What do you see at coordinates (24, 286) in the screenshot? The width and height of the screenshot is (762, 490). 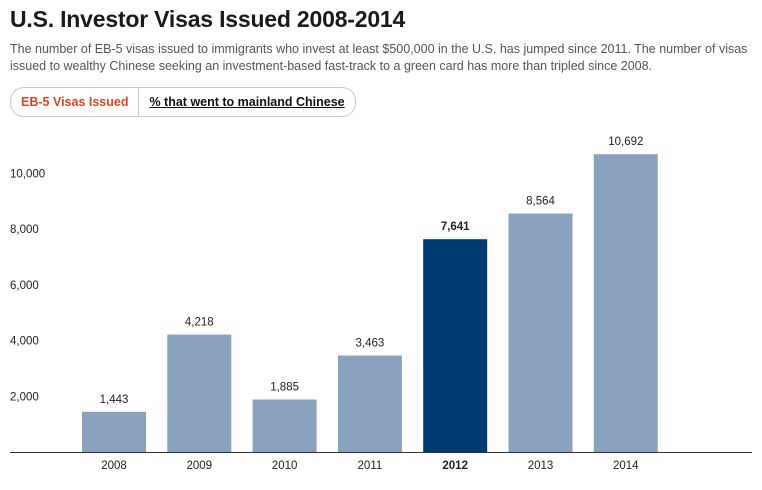 I see `y-tick-label: 6,000` at bounding box center [24, 286].